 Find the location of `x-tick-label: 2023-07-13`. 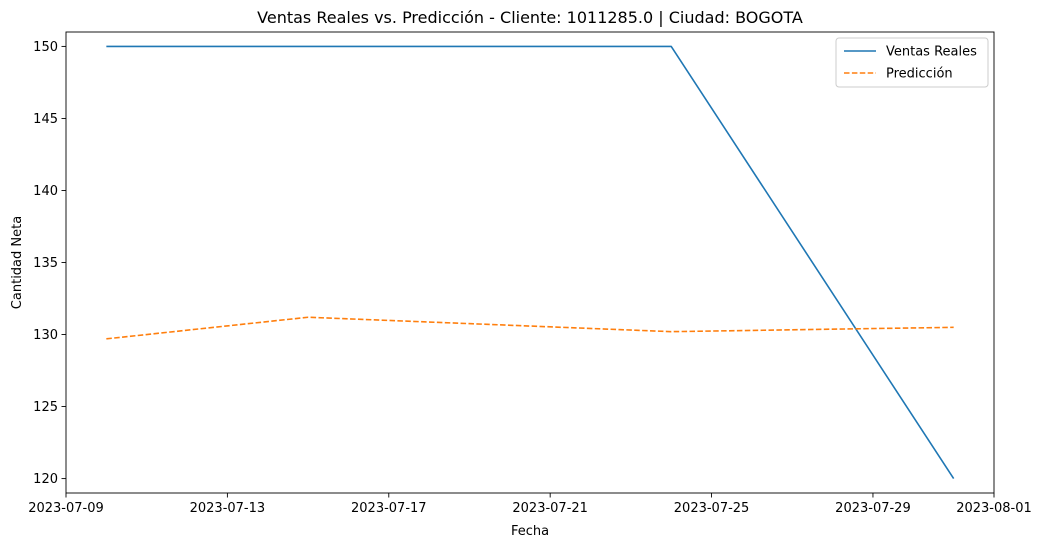

x-tick-label: 2023-07-13 is located at coordinates (228, 508).